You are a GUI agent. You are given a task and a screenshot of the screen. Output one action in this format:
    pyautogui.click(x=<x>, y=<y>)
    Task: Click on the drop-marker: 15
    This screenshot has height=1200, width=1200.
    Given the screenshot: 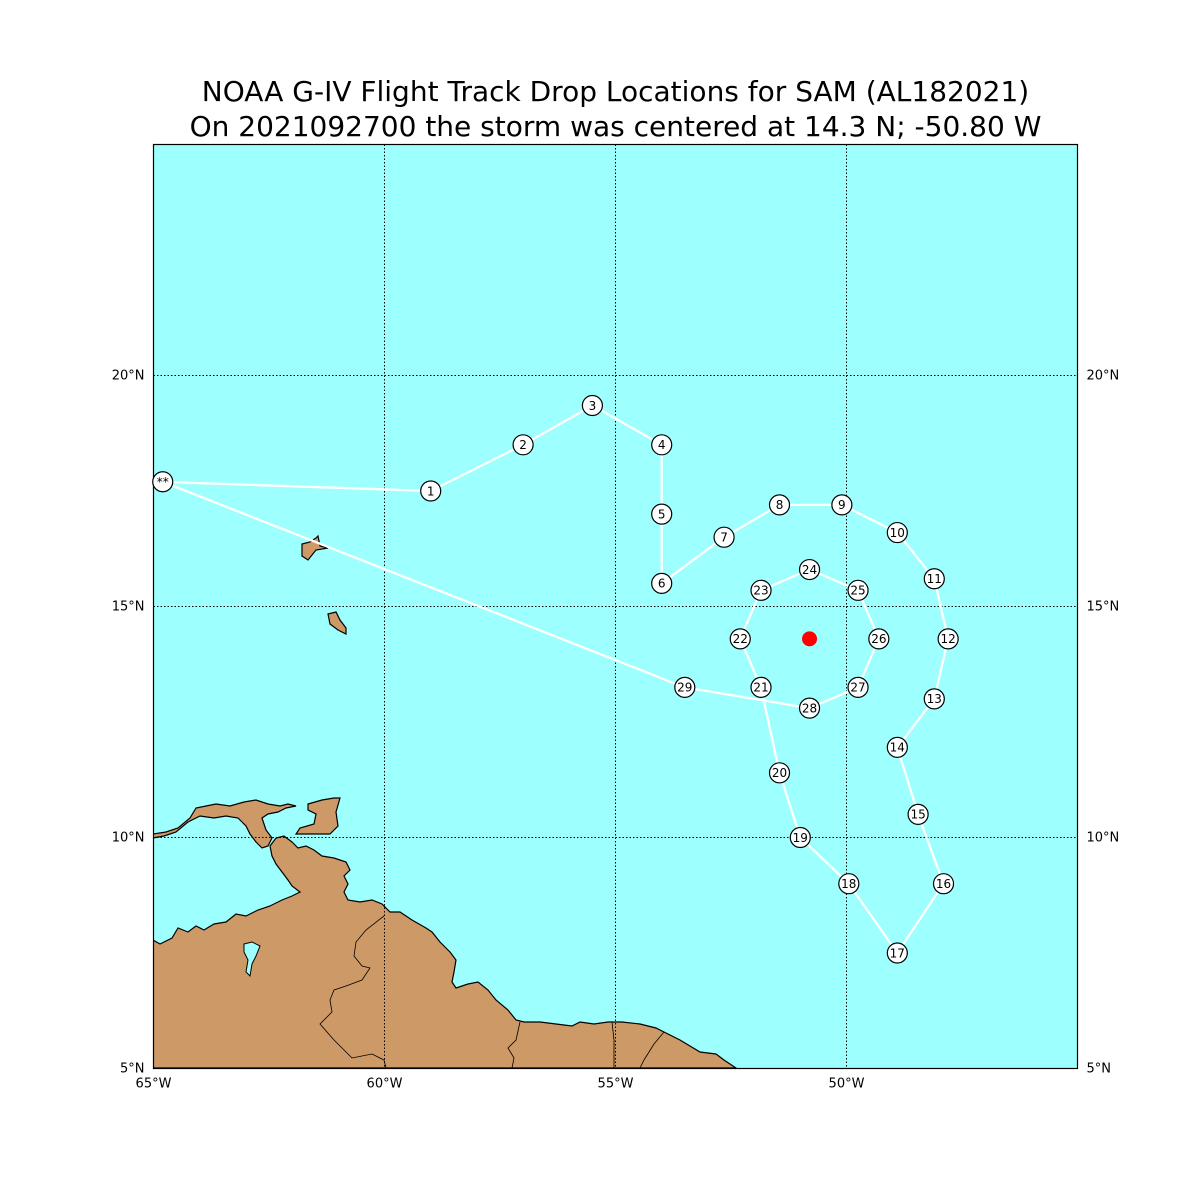 What is the action you would take?
    pyautogui.click(x=918, y=814)
    